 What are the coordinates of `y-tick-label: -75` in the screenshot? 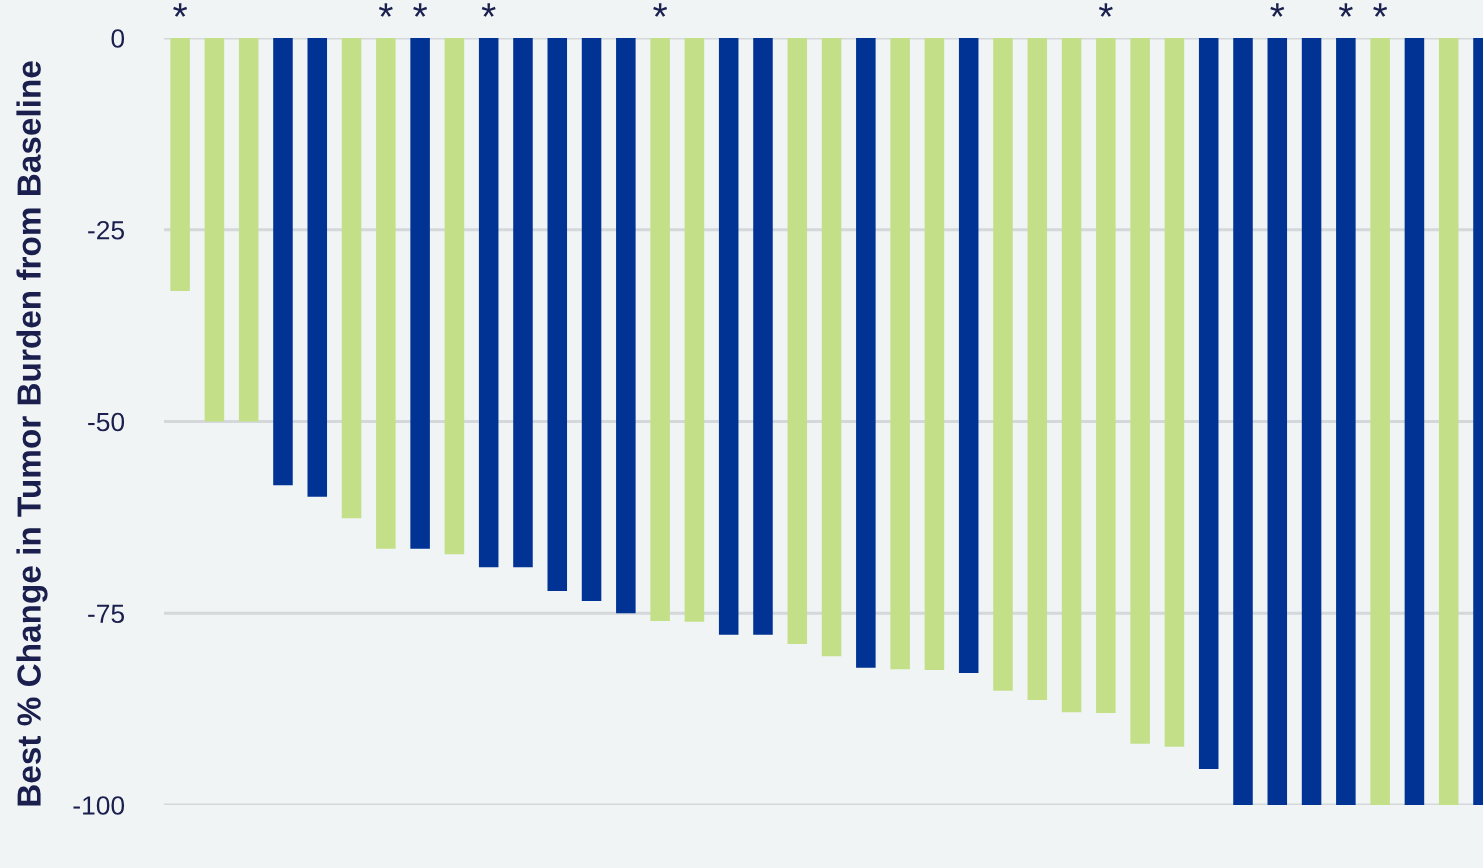 It's located at (106, 614).